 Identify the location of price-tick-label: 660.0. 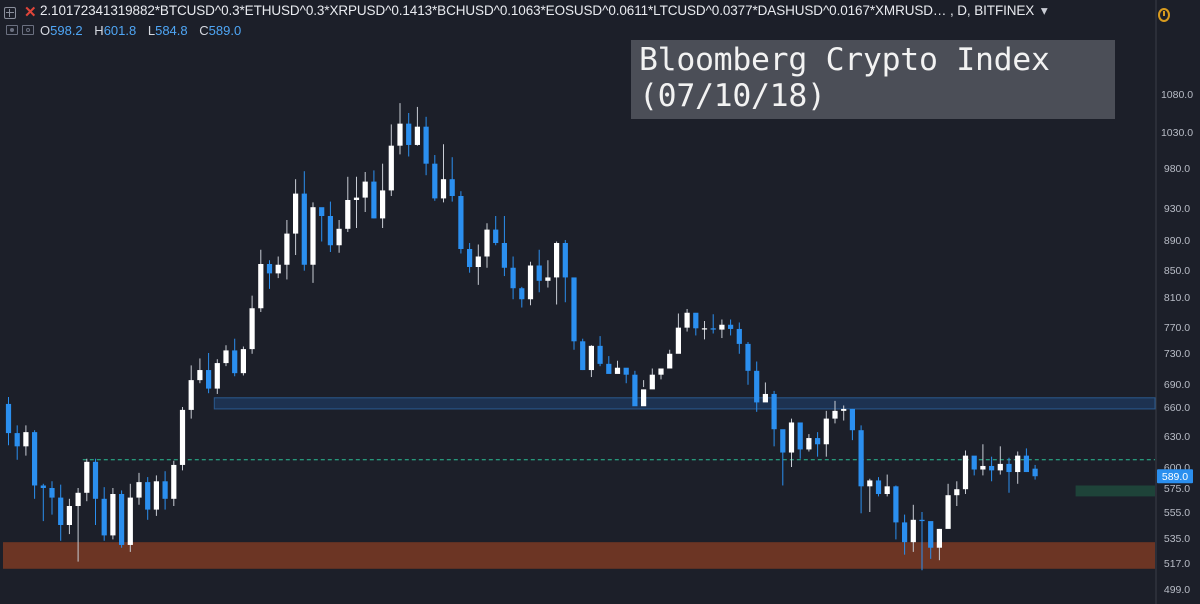
(1177, 408).